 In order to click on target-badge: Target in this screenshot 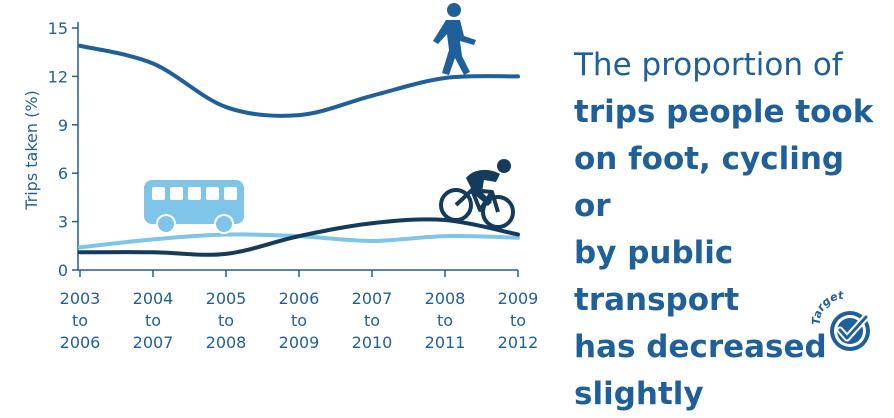, I will do `click(842, 322)`.